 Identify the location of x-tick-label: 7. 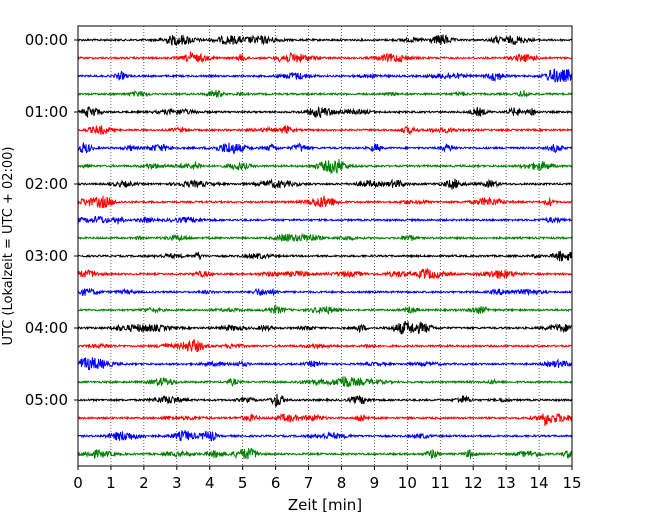
(309, 483).